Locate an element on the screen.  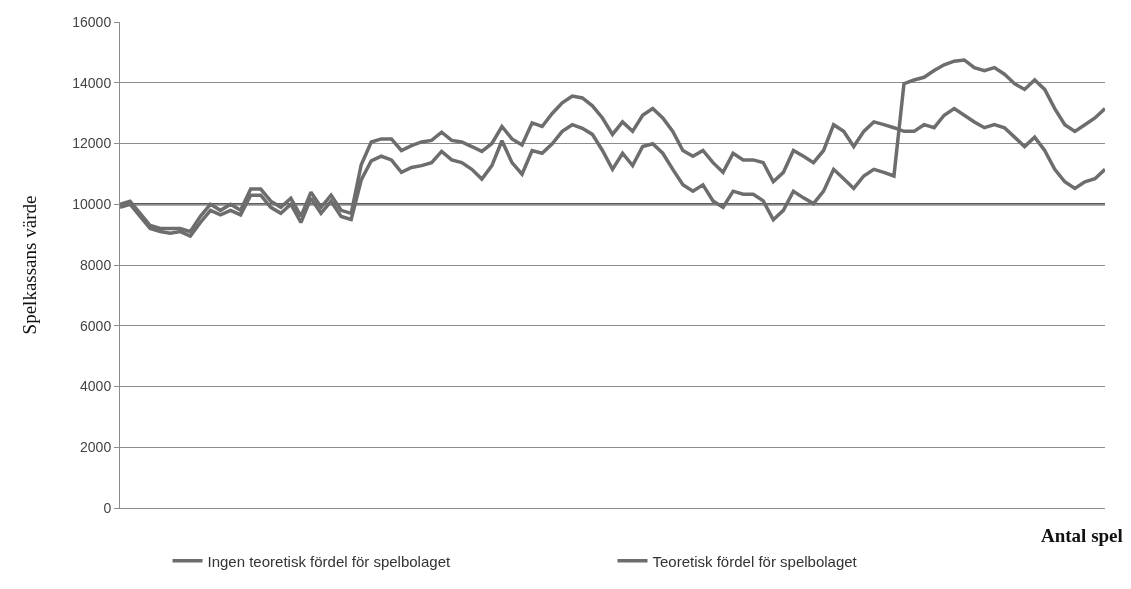
legend-label: Ingen teoretisk fördel för spelbolaget is located at coordinates (329, 561).